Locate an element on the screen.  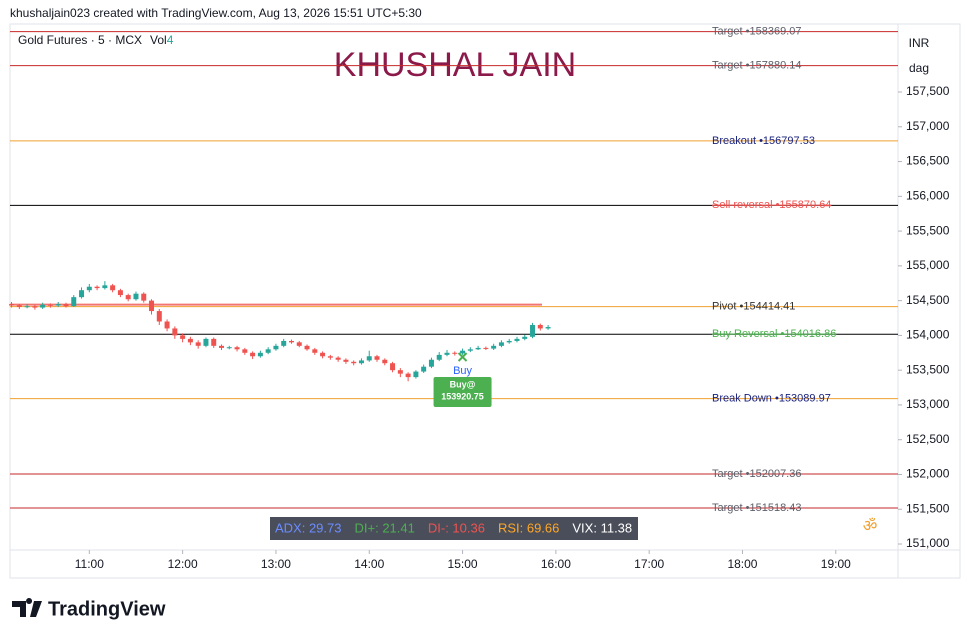
level-label: Break Down •153089.97 is located at coordinates (771, 399).